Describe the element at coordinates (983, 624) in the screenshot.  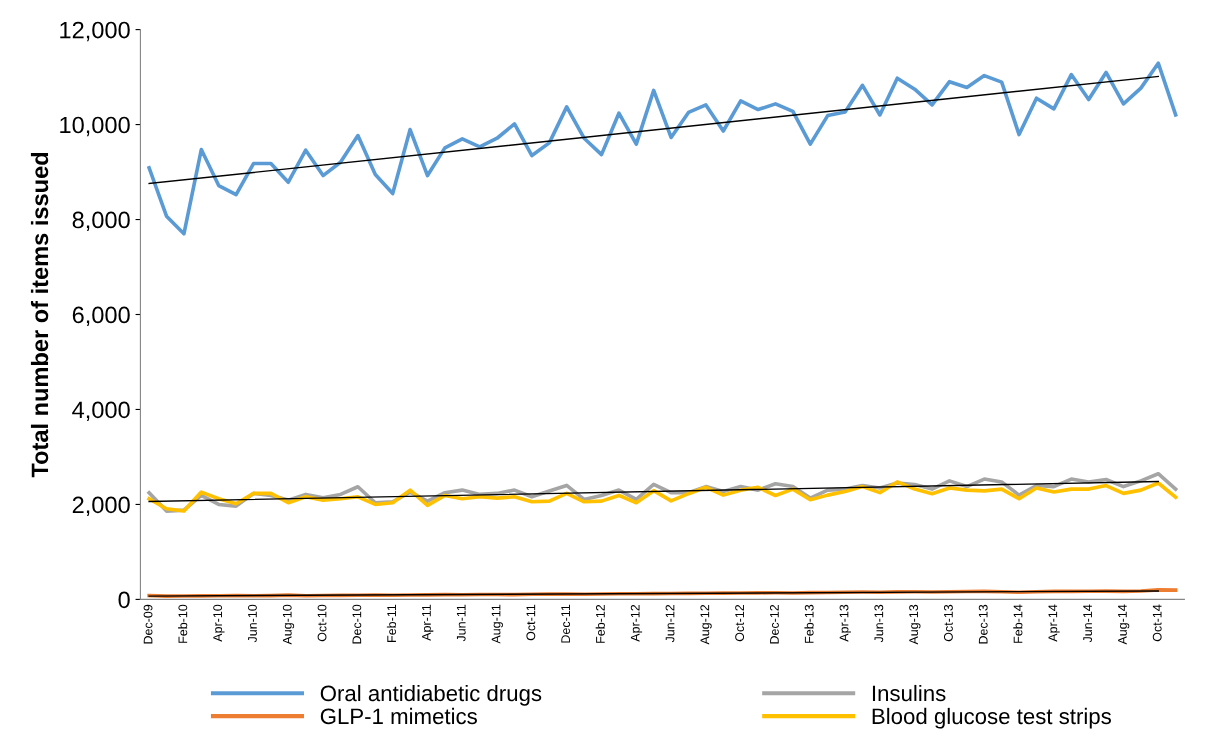
I see `x-tick-label: Dec-13` at that location.